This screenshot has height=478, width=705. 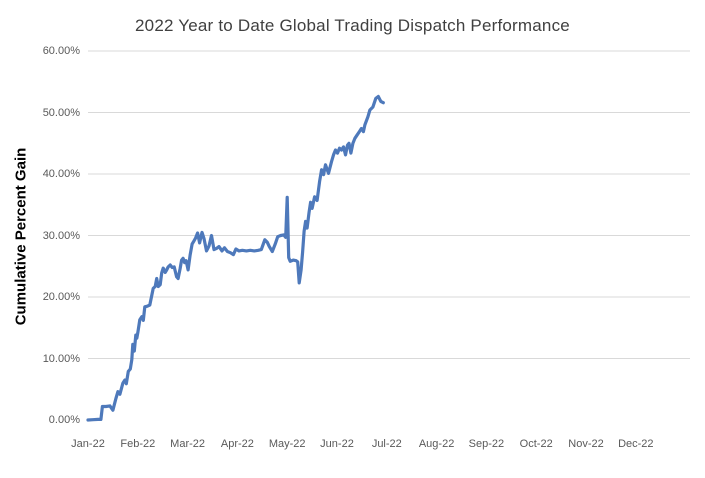 What do you see at coordinates (88, 444) in the screenshot?
I see `x-tick-label: Jan-22` at bounding box center [88, 444].